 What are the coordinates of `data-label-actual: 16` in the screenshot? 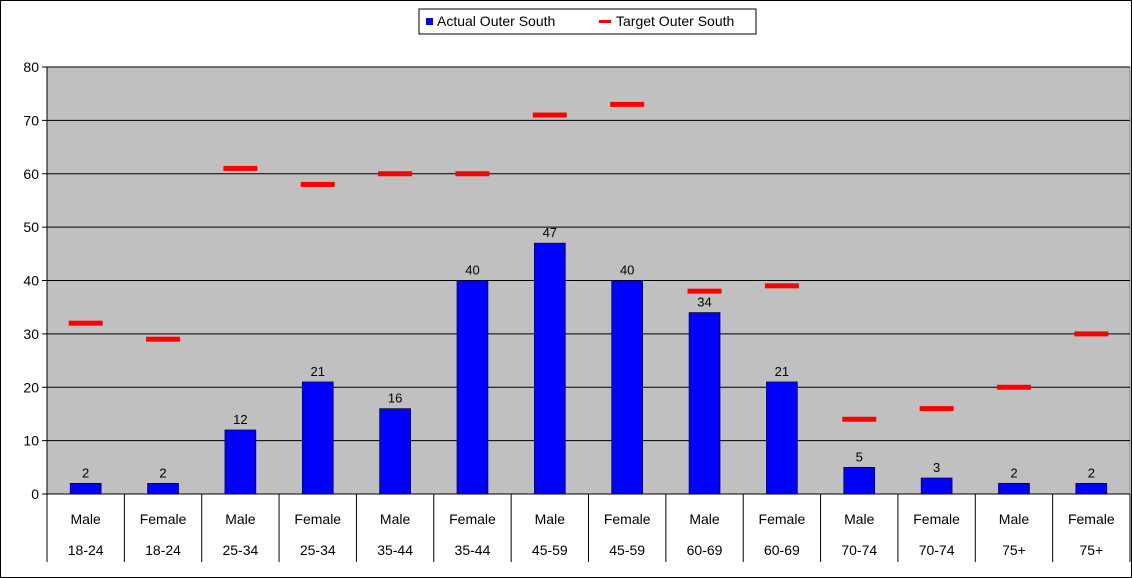 It's located at (395, 398).